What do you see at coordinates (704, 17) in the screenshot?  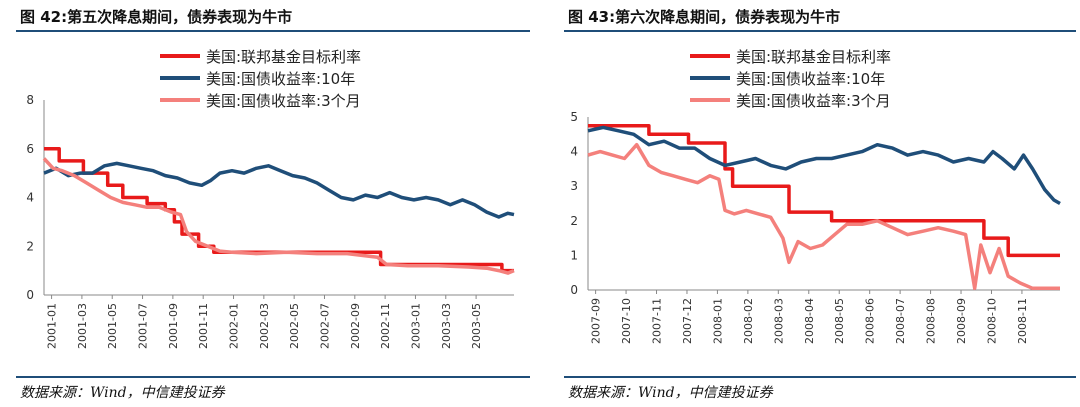 I see `figure-title: 图 43:第六次降息期间，债券表现为牛市` at bounding box center [704, 17].